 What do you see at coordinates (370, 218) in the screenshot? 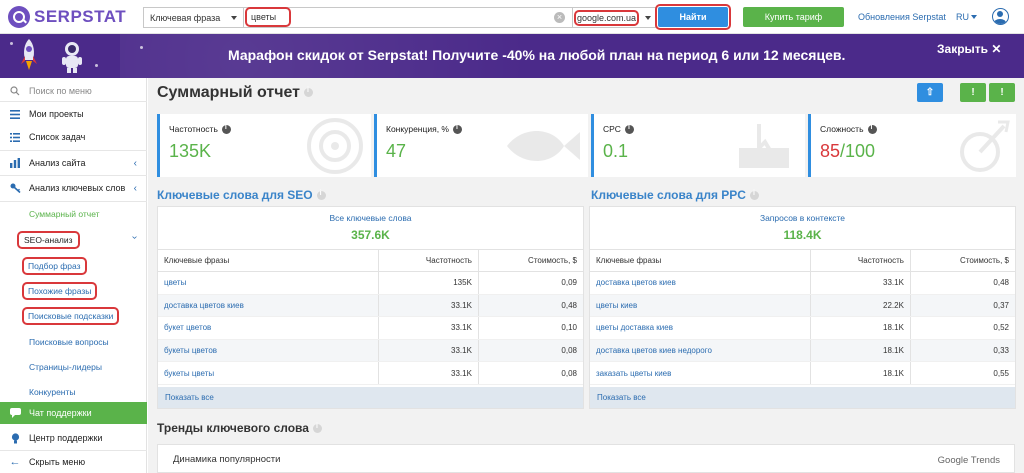
I see `seo-all-keywords-link: Все ключевые слова` at bounding box center [370, 218].